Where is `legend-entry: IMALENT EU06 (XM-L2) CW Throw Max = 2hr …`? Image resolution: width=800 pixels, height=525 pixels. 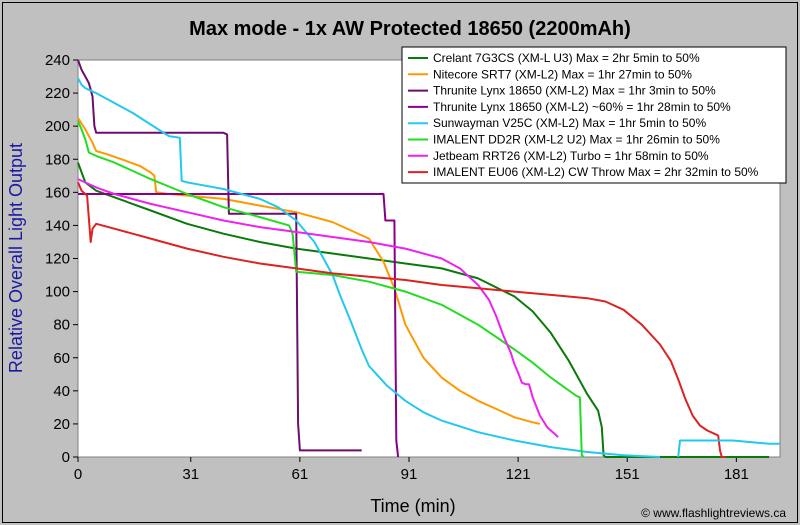 legend-entry: IMALENT EU06 (XM-L2) CW Throw Max = 2hr … is located at coordinates (596, 172).